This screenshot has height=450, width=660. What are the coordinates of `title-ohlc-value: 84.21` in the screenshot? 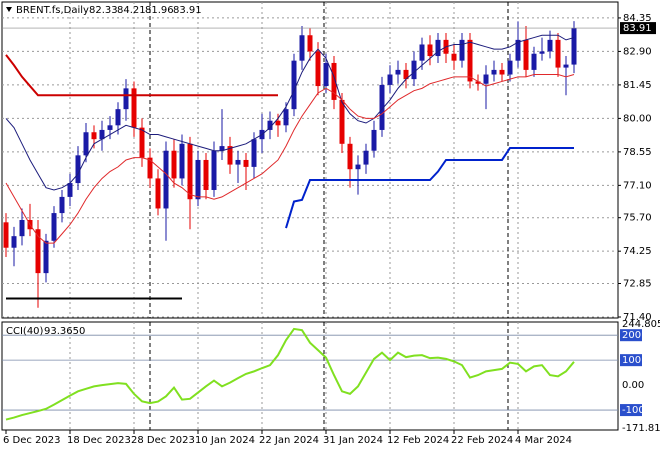 It's located at (131, 10).